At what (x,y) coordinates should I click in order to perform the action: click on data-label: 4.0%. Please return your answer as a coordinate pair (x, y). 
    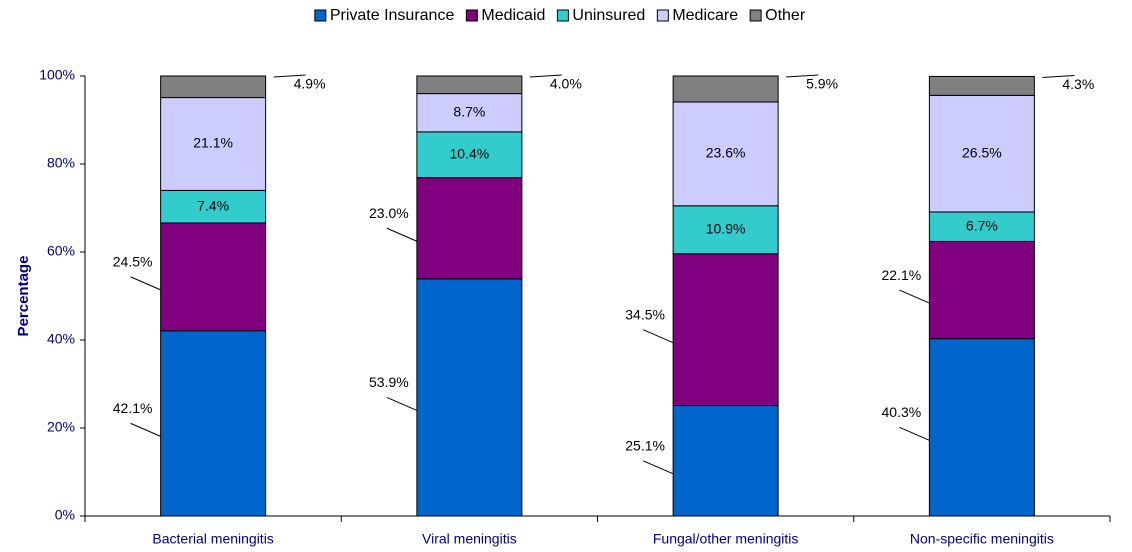
    Looking at the image, I should click on (566, 84).